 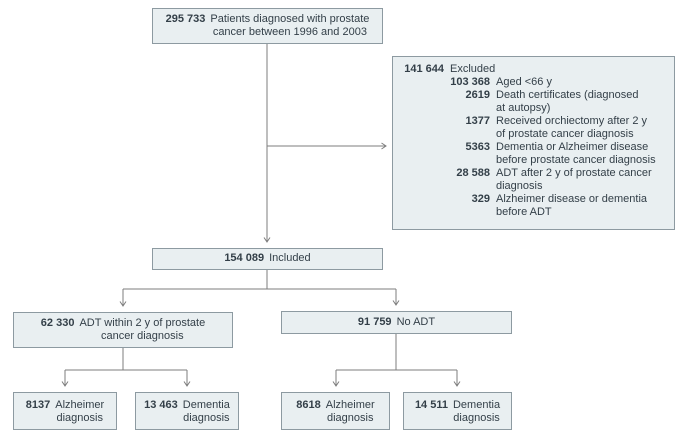 I want to click on node-noadt-alzheimer: 8618 Alzheimer diagnosis, so click(x=335, y=411).